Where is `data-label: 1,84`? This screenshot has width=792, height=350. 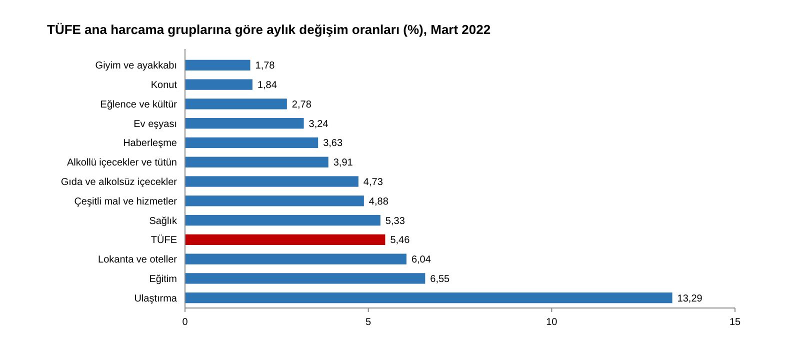
data-label: 1,84 is located at coordinates (267, 86).